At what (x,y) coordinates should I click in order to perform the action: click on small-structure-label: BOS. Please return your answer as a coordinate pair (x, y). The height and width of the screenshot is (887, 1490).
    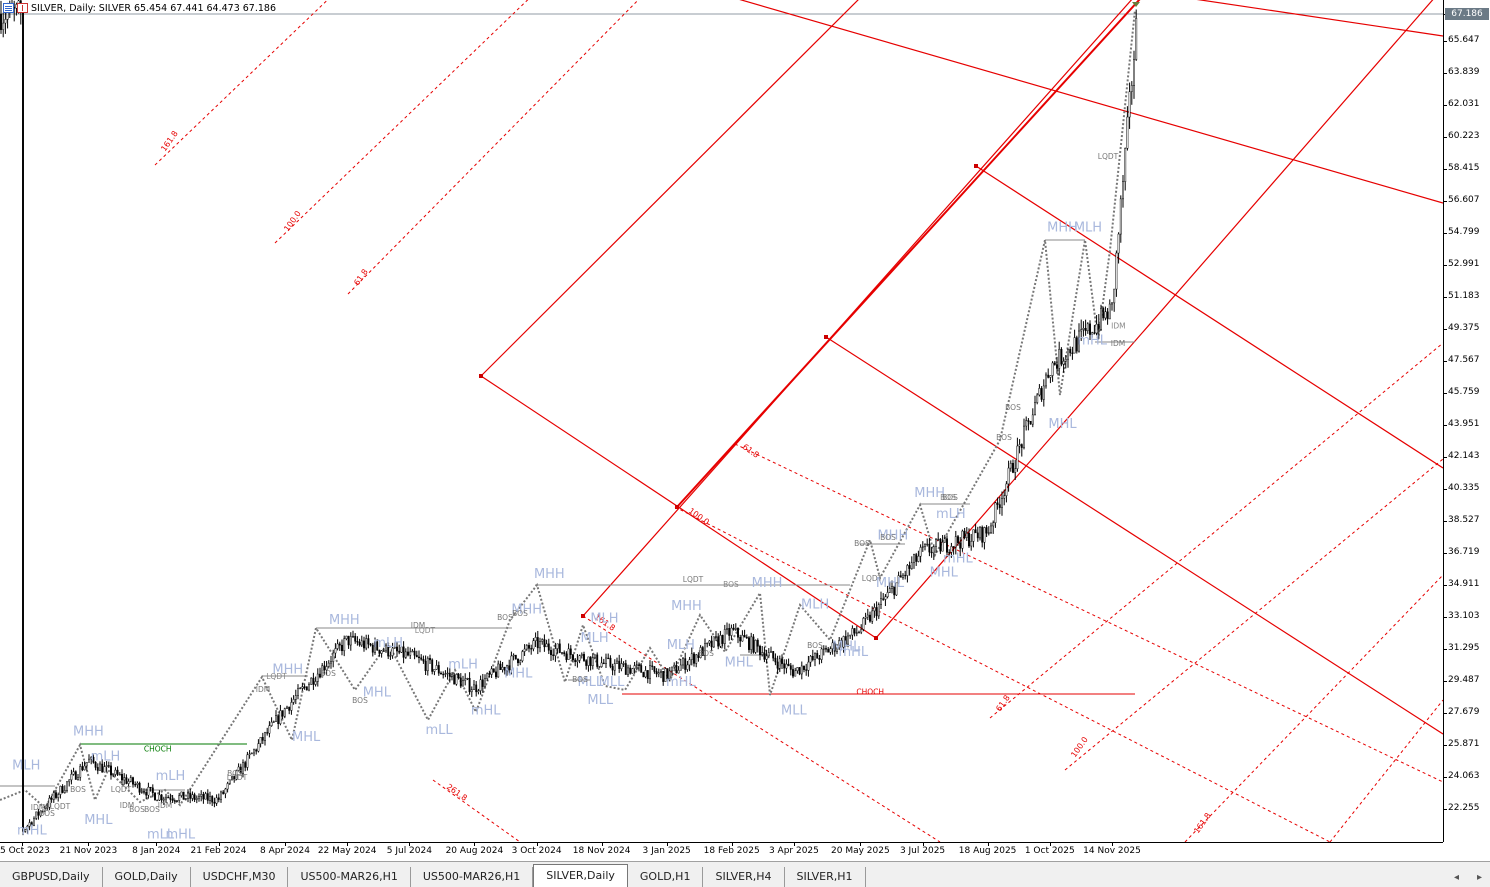
    Looking at the image, I should click on (1013, 407).